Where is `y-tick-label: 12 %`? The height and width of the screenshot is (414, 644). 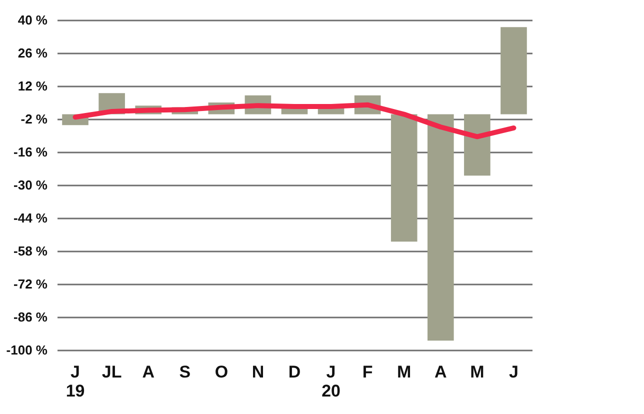
y-tick-label: 12 % is located at coordinates (33, 86).